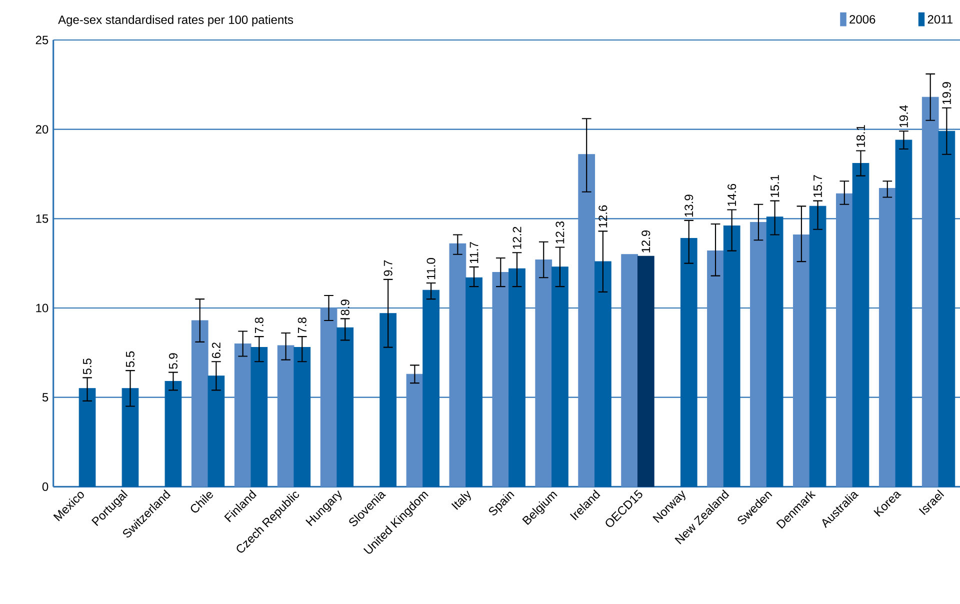 This screenshot has height=604, width=960. Describe the element at coordinates (646, 241) in the screenshot. I see `data-label: 12.9` at that location.